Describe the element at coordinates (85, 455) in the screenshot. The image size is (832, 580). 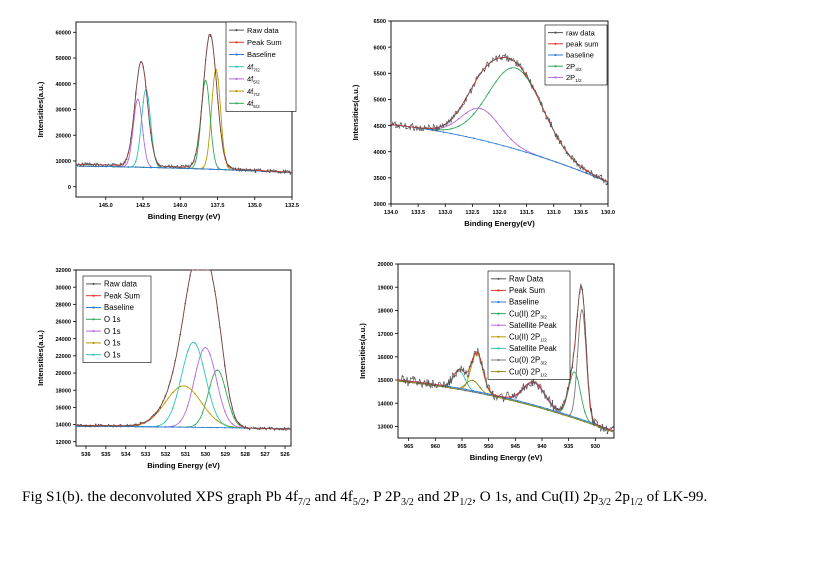
I see `x-tick-label: 536` at that location.